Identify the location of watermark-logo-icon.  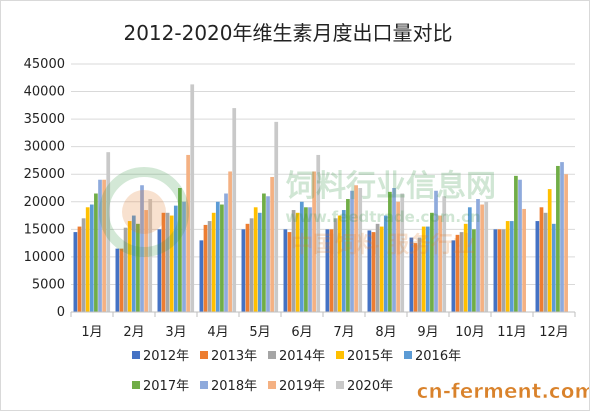
(144, 212).